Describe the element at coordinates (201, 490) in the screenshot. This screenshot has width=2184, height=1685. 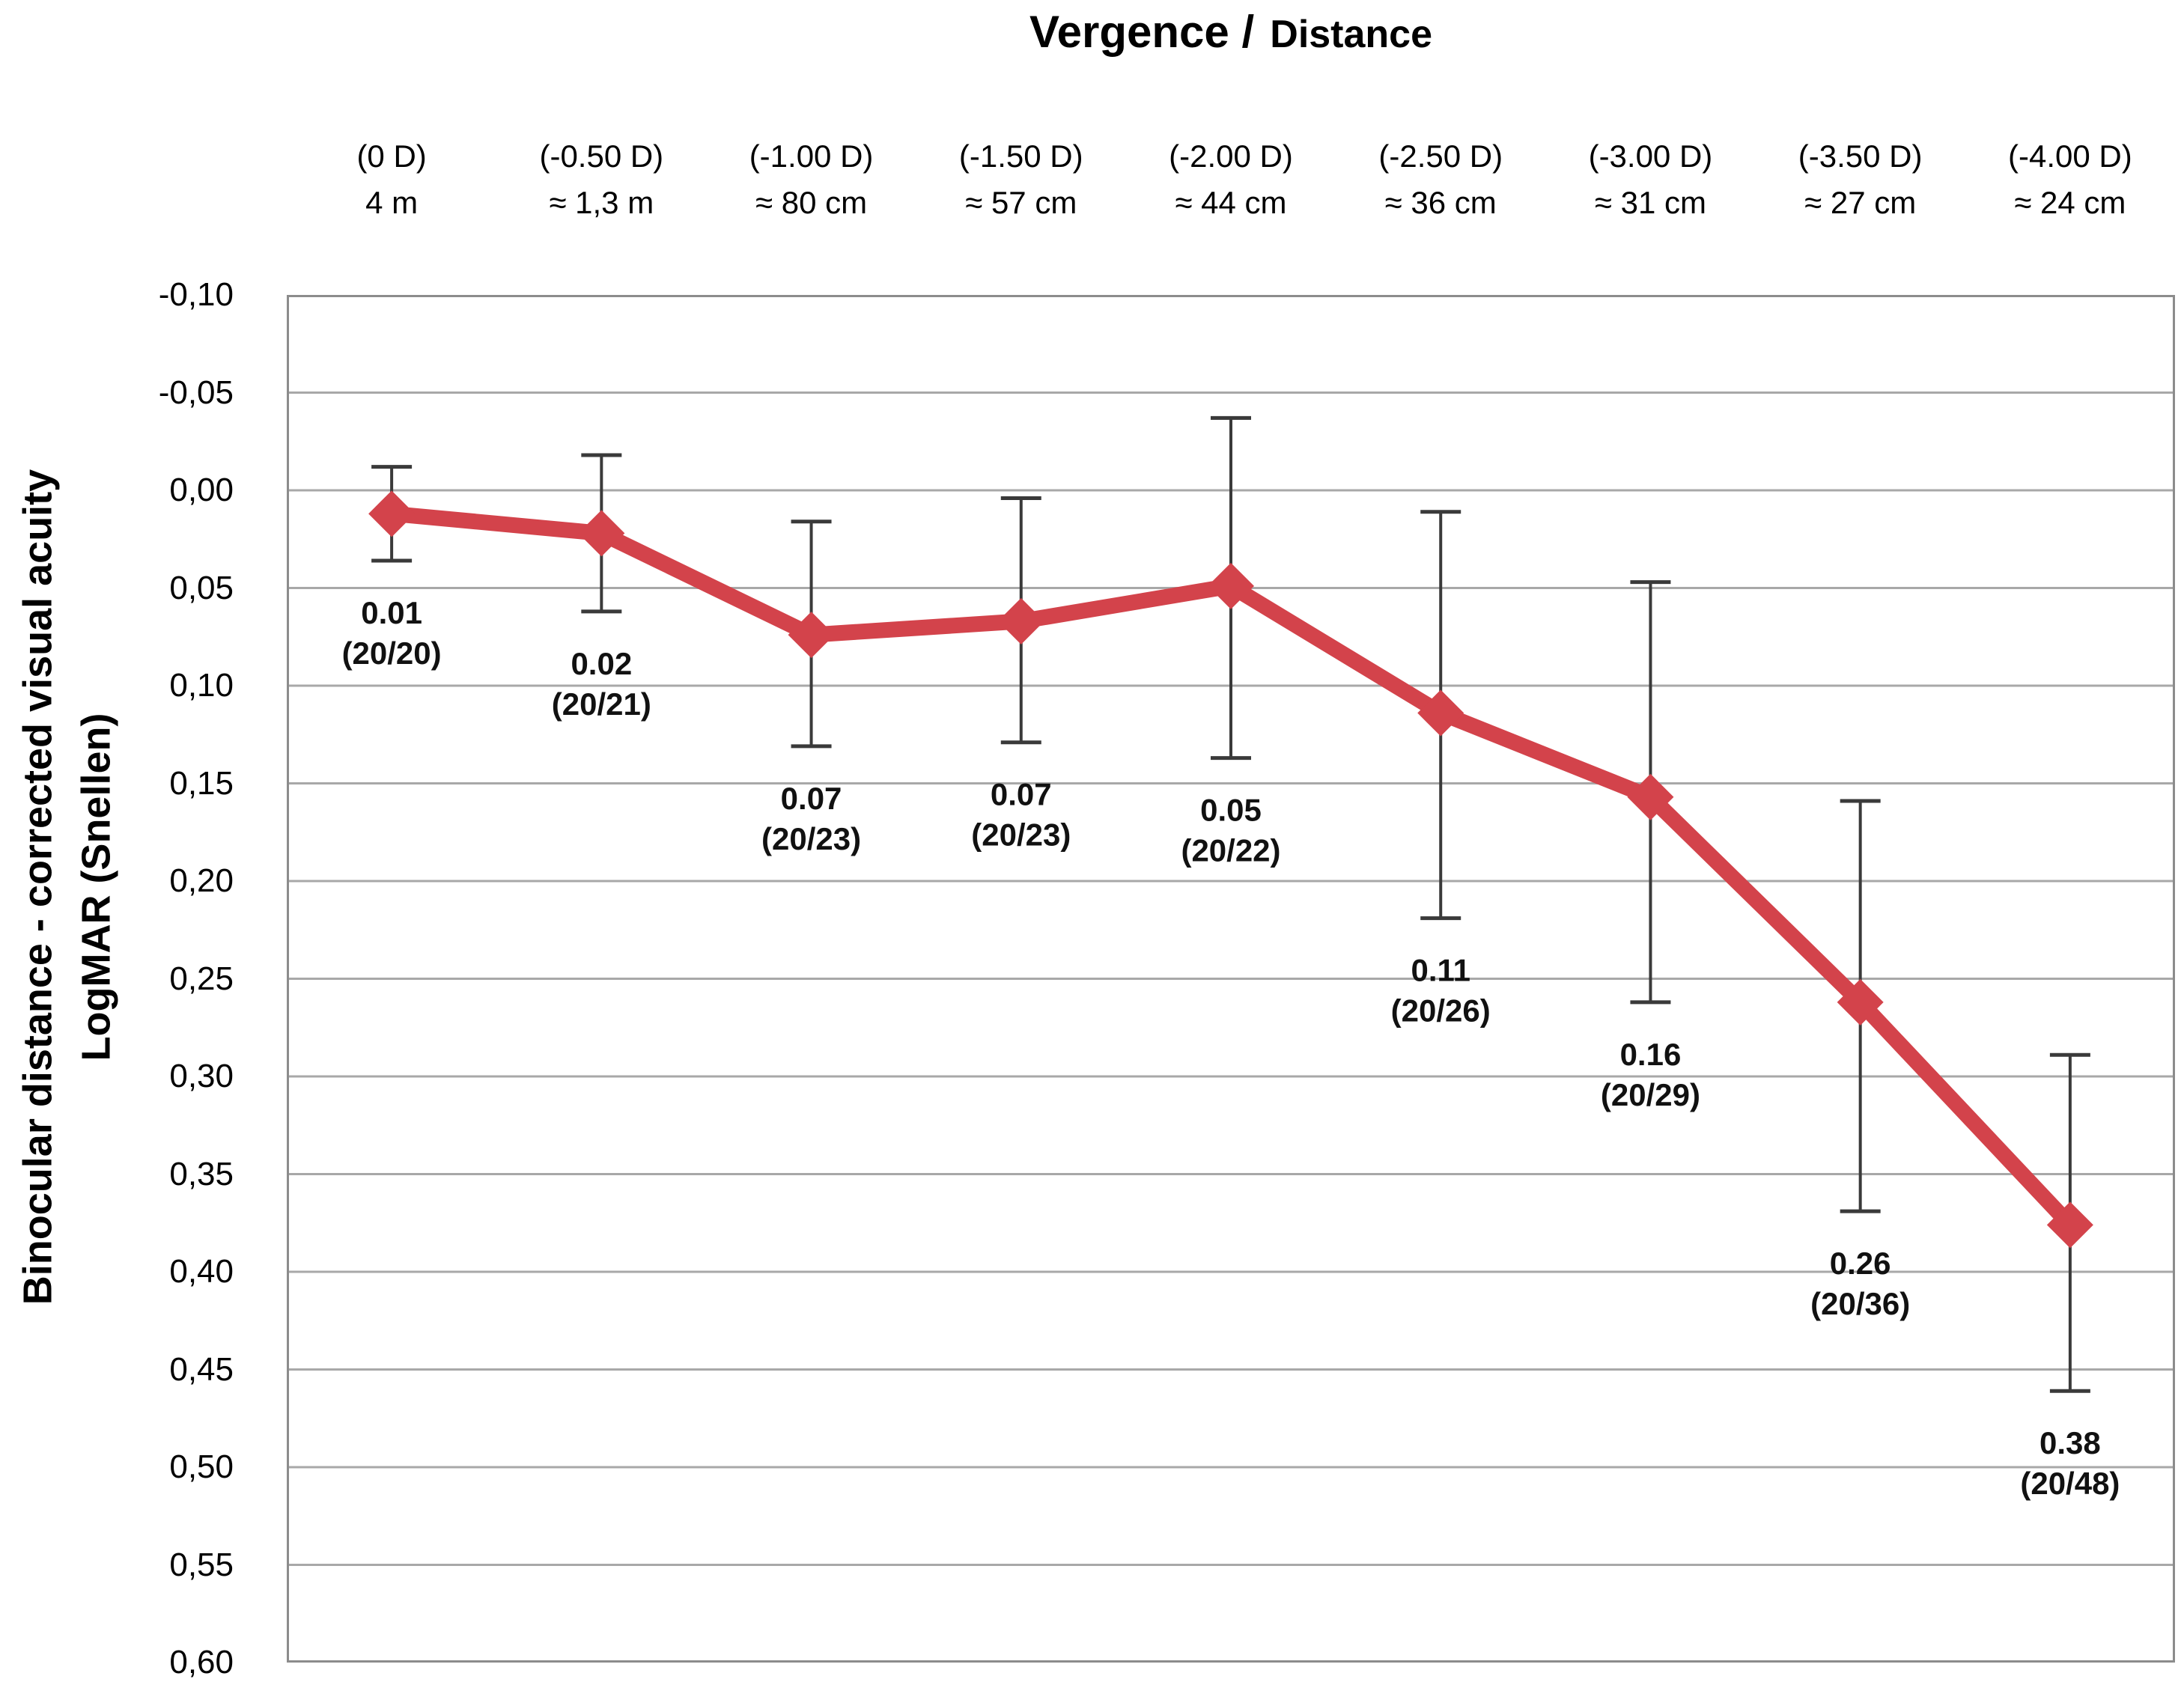
I see `y-tick-label: 0,00` at that location.